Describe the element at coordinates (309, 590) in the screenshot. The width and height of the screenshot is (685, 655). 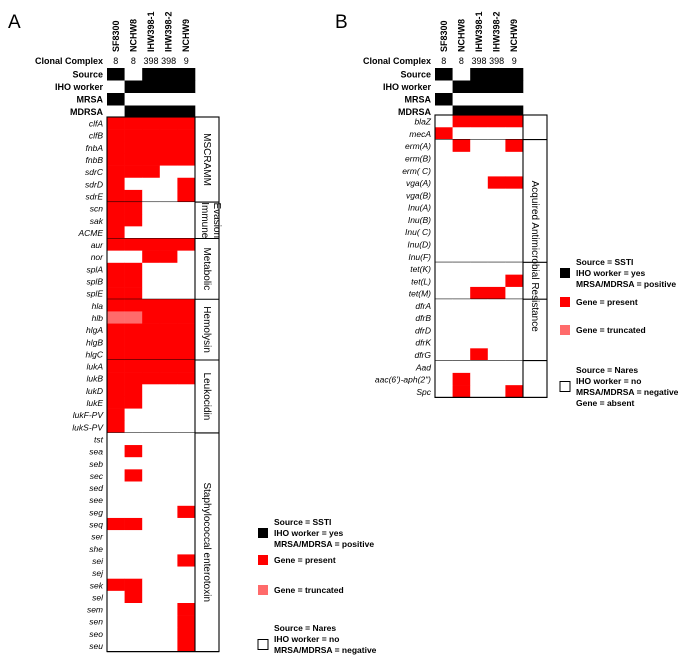
I see `legend-text: Gene = truncated` at that location.